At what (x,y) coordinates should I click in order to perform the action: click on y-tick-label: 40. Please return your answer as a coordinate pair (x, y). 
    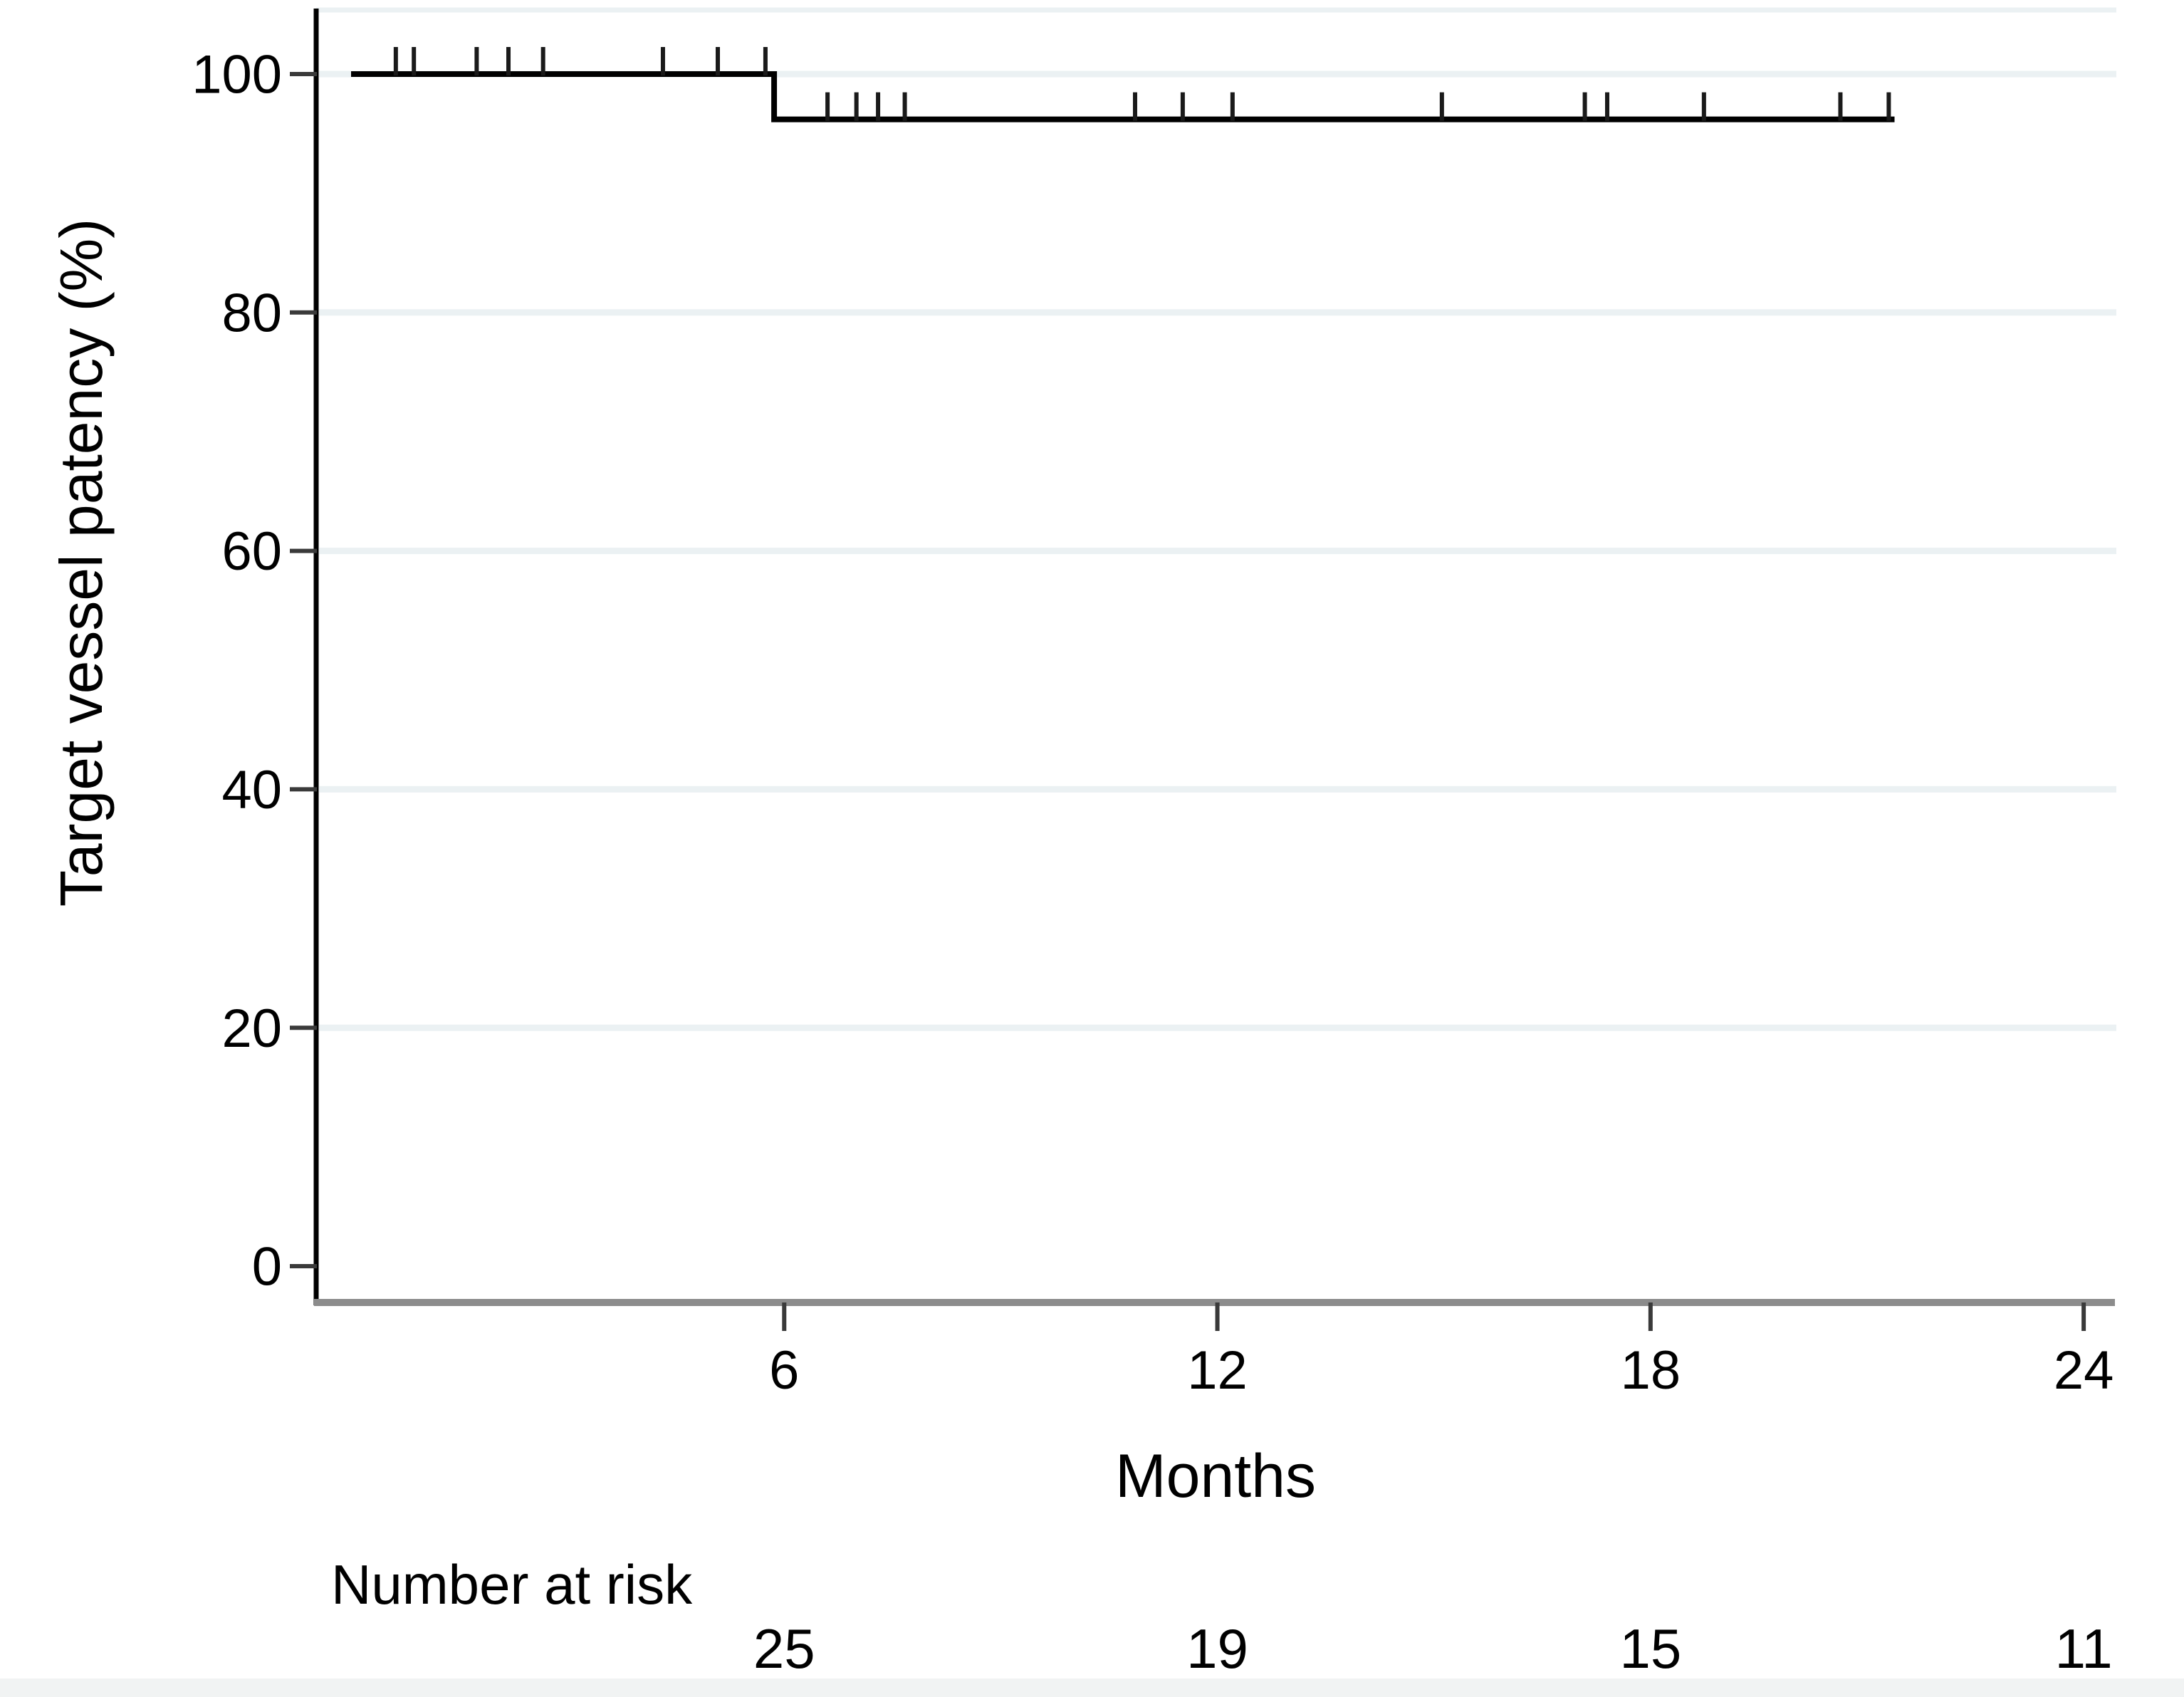
    Looking at the image, I should click on (251, 790).